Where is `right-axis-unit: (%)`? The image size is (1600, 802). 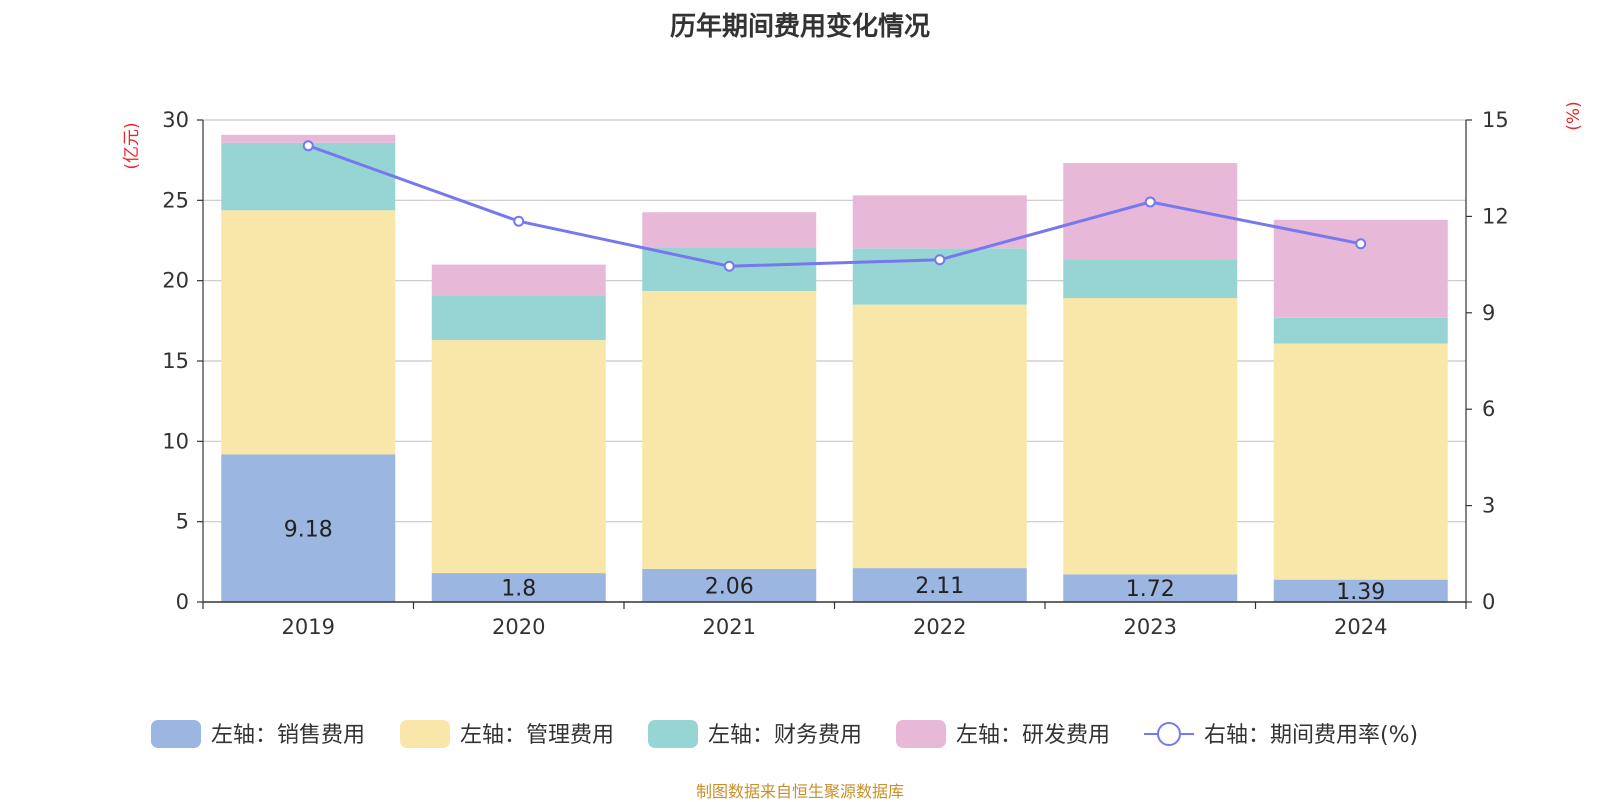 right-axis-unit: (%) is located at coordinates (1574, 115).